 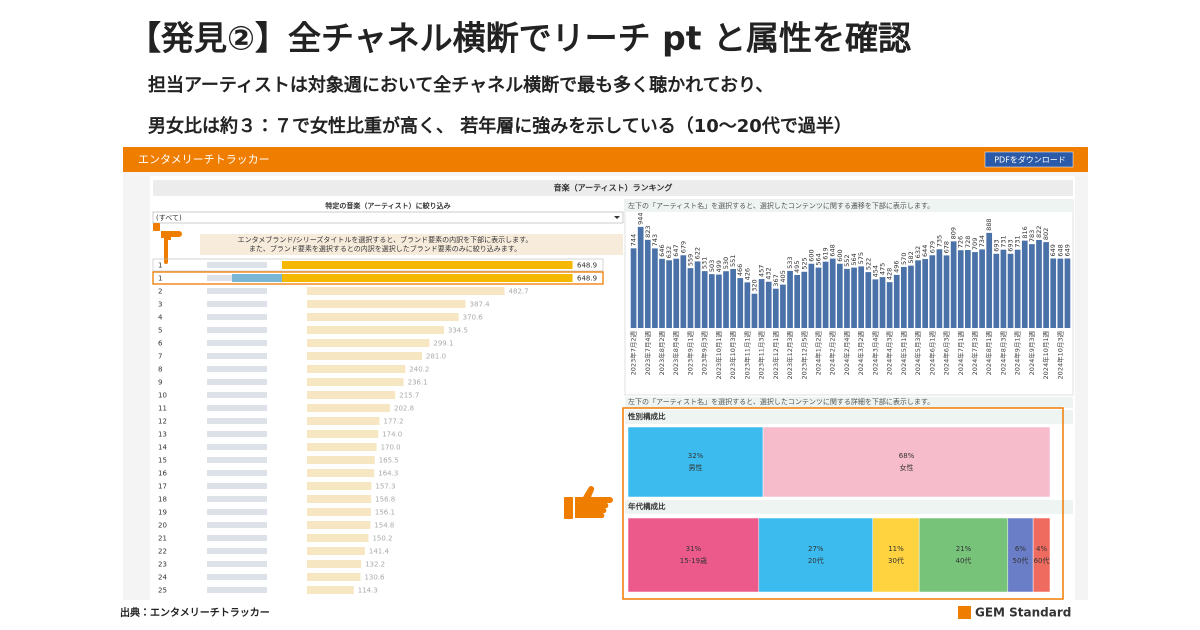 I want to click on value-label: 731, so click(x=1018, y=241).